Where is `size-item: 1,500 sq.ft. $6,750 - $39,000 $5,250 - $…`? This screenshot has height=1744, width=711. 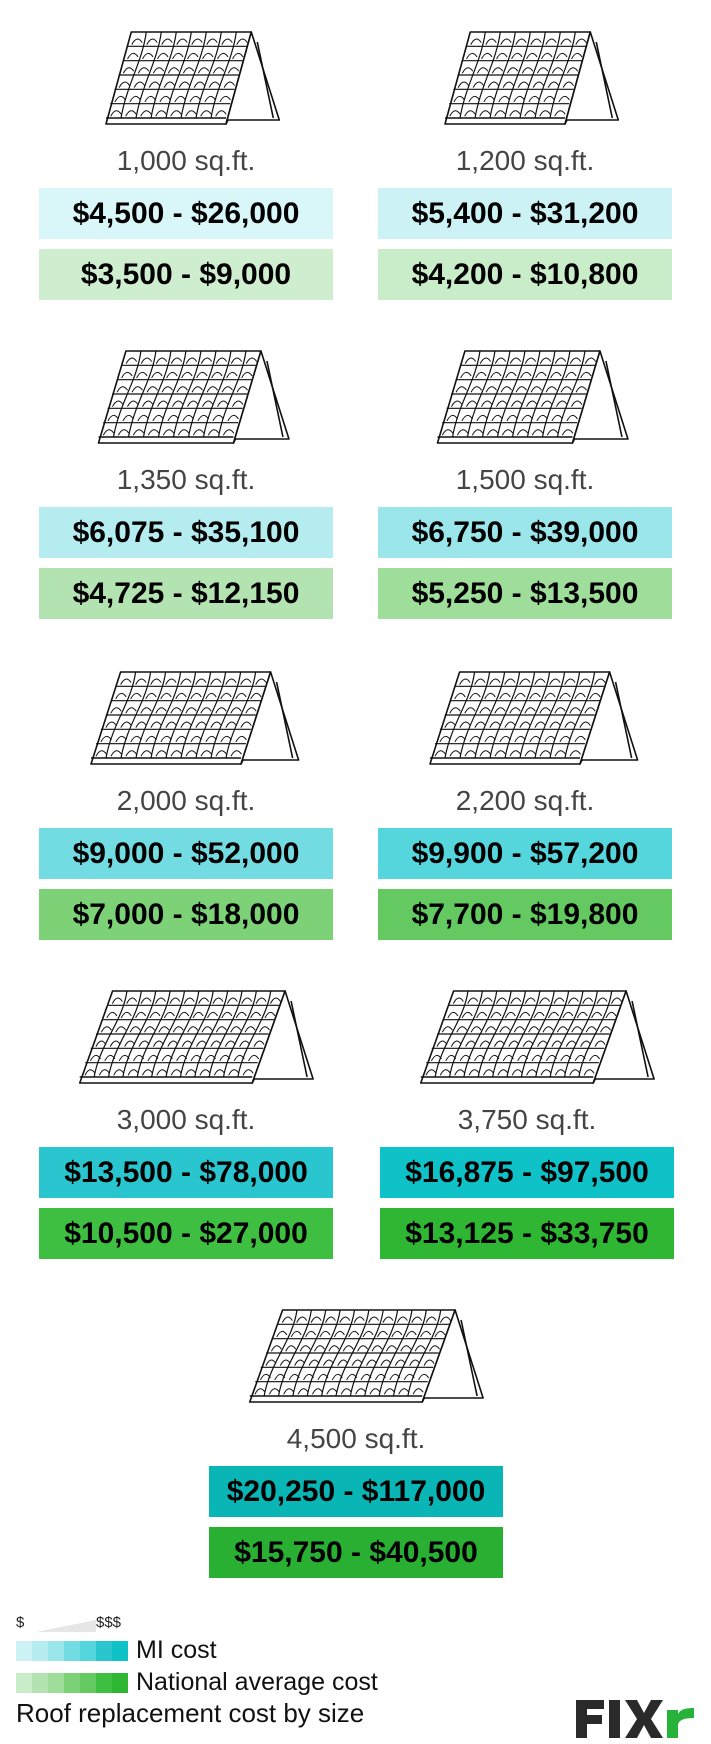
size-item: 1,500 sq.ft. $6,750 - $39,000 $5,250 - $… is located at coordinates (525, 476).